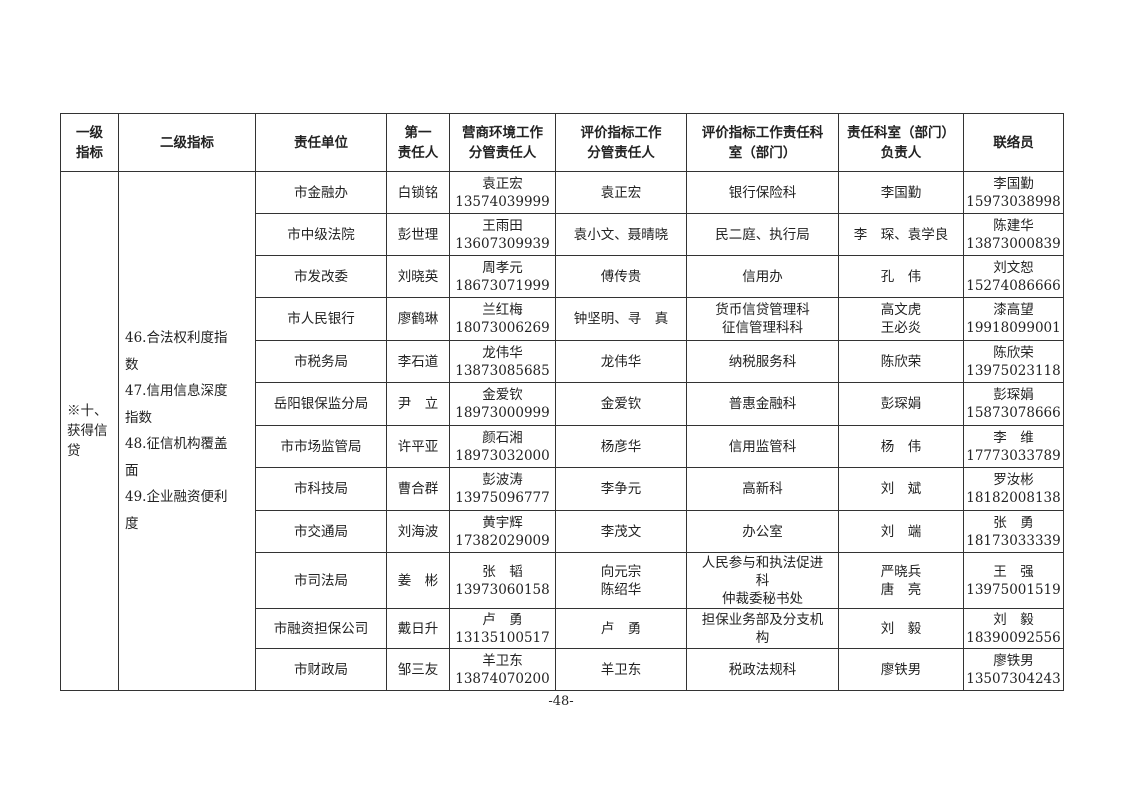 The width and height of the screenshot is (1122, 793). Describe the element at coordinates (1013, 628) in the screenshot. I see `cell-contact: 刘 毅 18390092556` at that location.